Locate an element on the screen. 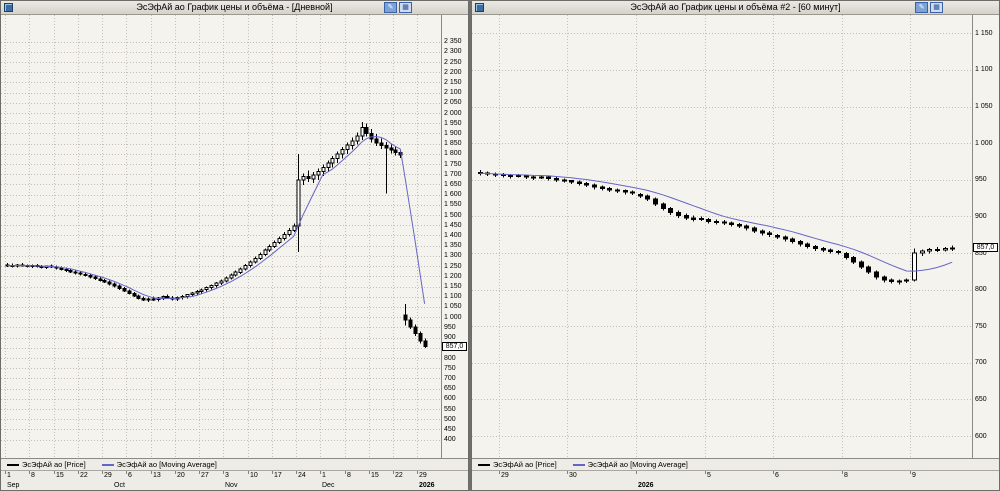 The width and height of the screenshot is (1000, 491). time-axis-days: 1 8 15 22 29 6 13 20 27 3 10 17 24 1 8 15 22 29 is located at coordinates (221, 476).